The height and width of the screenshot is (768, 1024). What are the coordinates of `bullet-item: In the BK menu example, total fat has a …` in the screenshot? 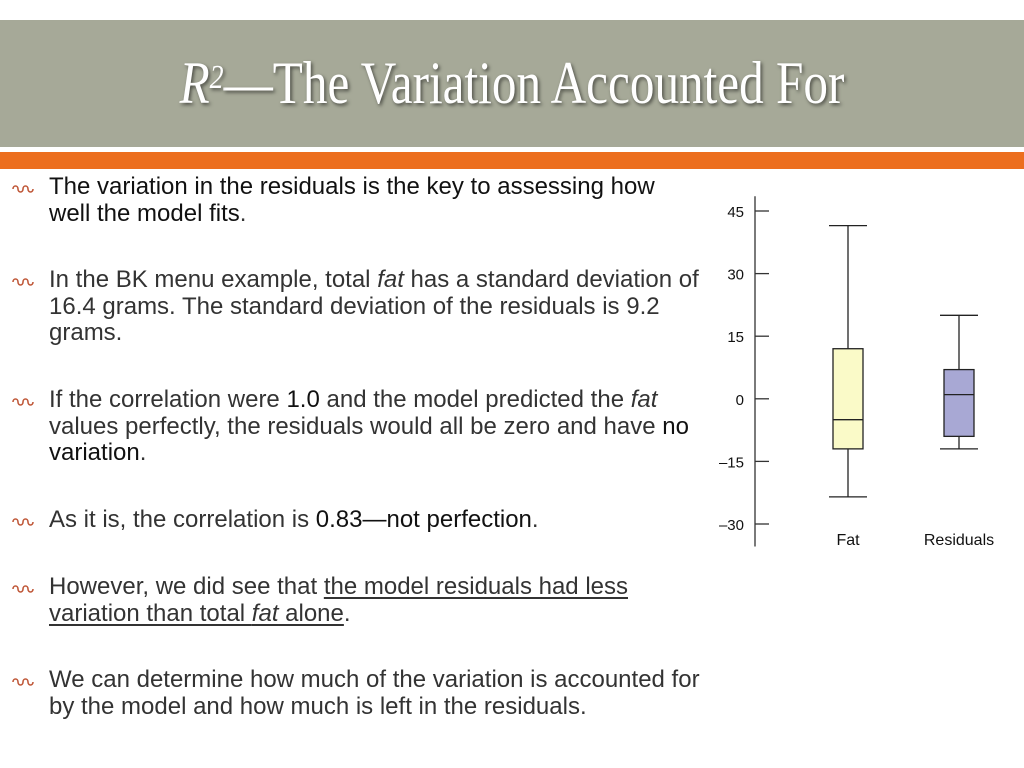 It's located at (362, 306).